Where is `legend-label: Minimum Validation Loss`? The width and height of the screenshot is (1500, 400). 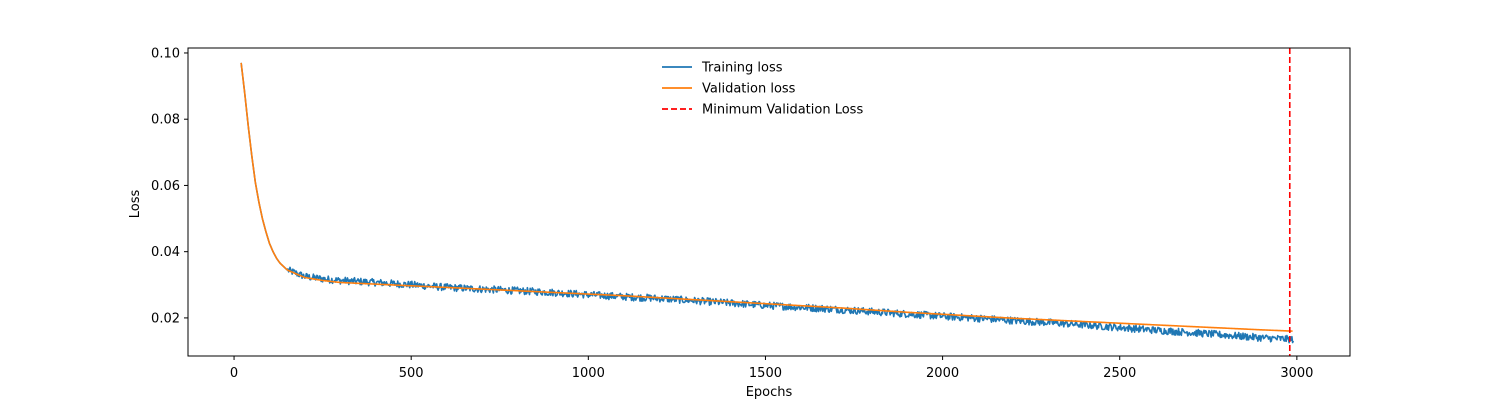
legend-label: Minimum Validation Loss is located at coordinates (782, 110).